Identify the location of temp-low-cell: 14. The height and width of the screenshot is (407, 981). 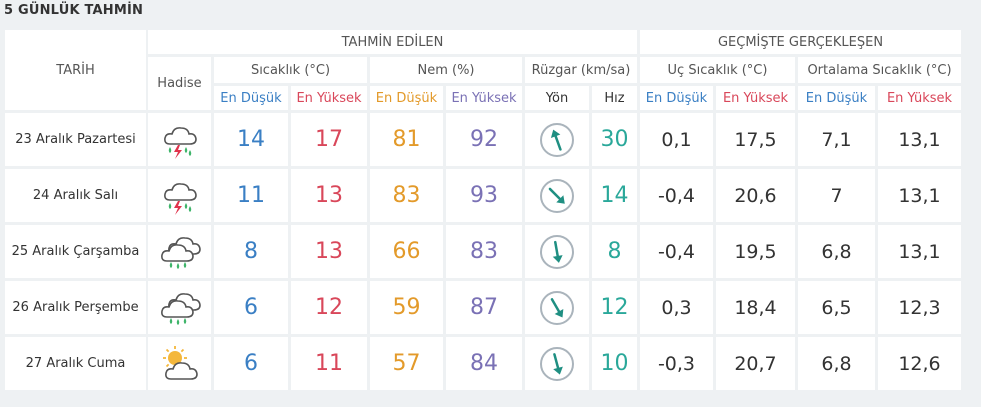
(251, 139).